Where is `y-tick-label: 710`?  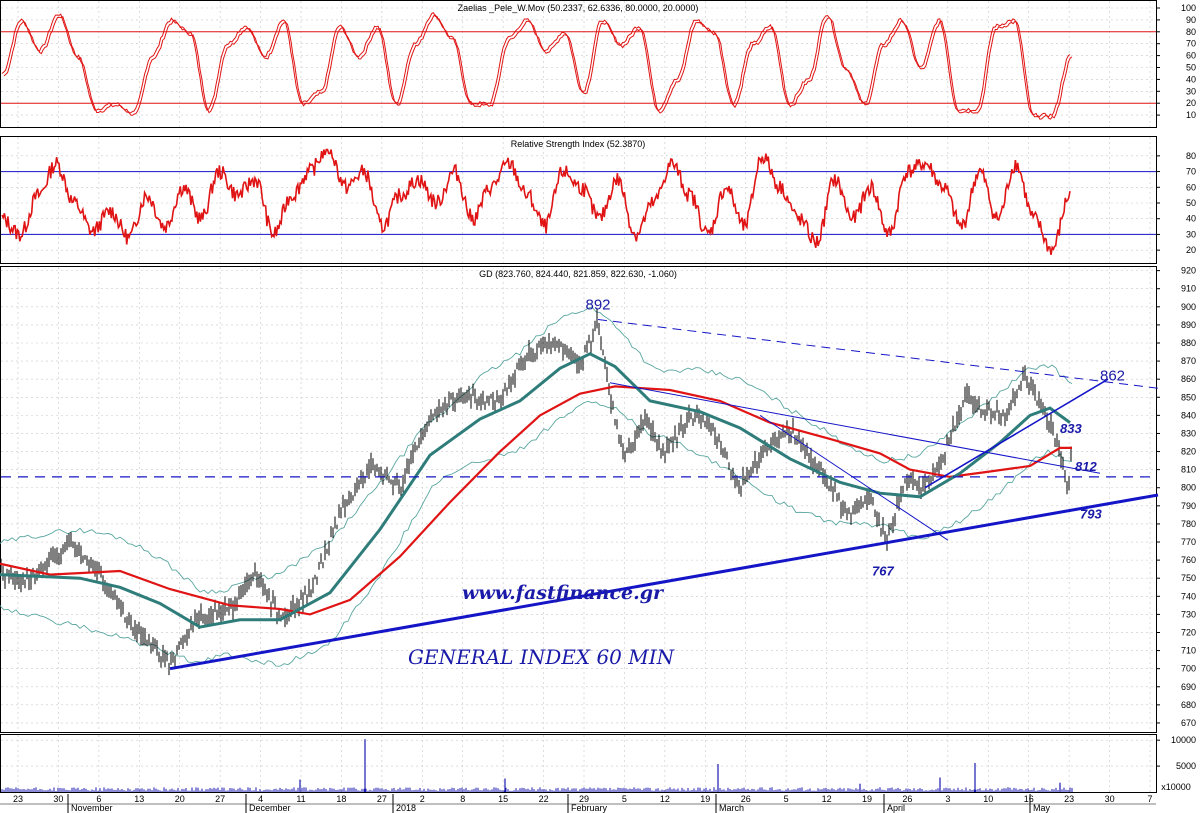 y-tick-label: 710 is located at coordinates (1188, 651).